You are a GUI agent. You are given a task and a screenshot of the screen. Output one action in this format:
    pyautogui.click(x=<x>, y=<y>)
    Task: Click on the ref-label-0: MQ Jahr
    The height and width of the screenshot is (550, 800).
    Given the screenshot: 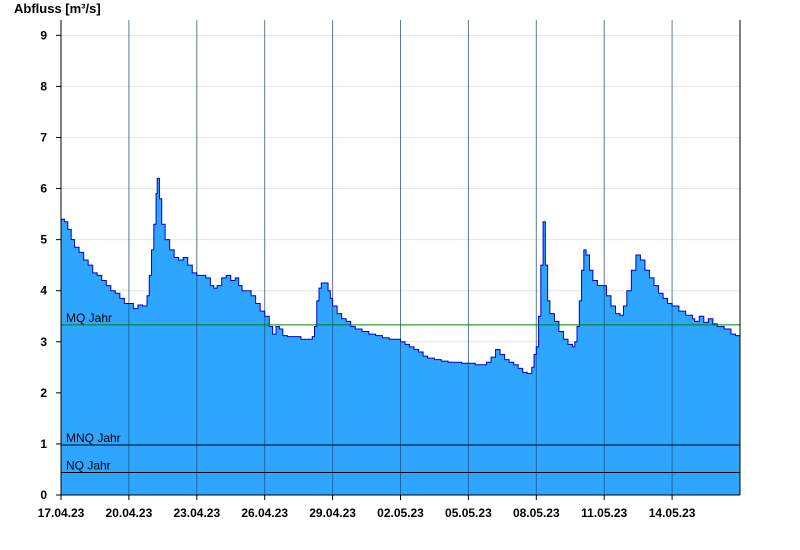 What is the action you would take?
    pyautogui.click(x=89, y=318)
    